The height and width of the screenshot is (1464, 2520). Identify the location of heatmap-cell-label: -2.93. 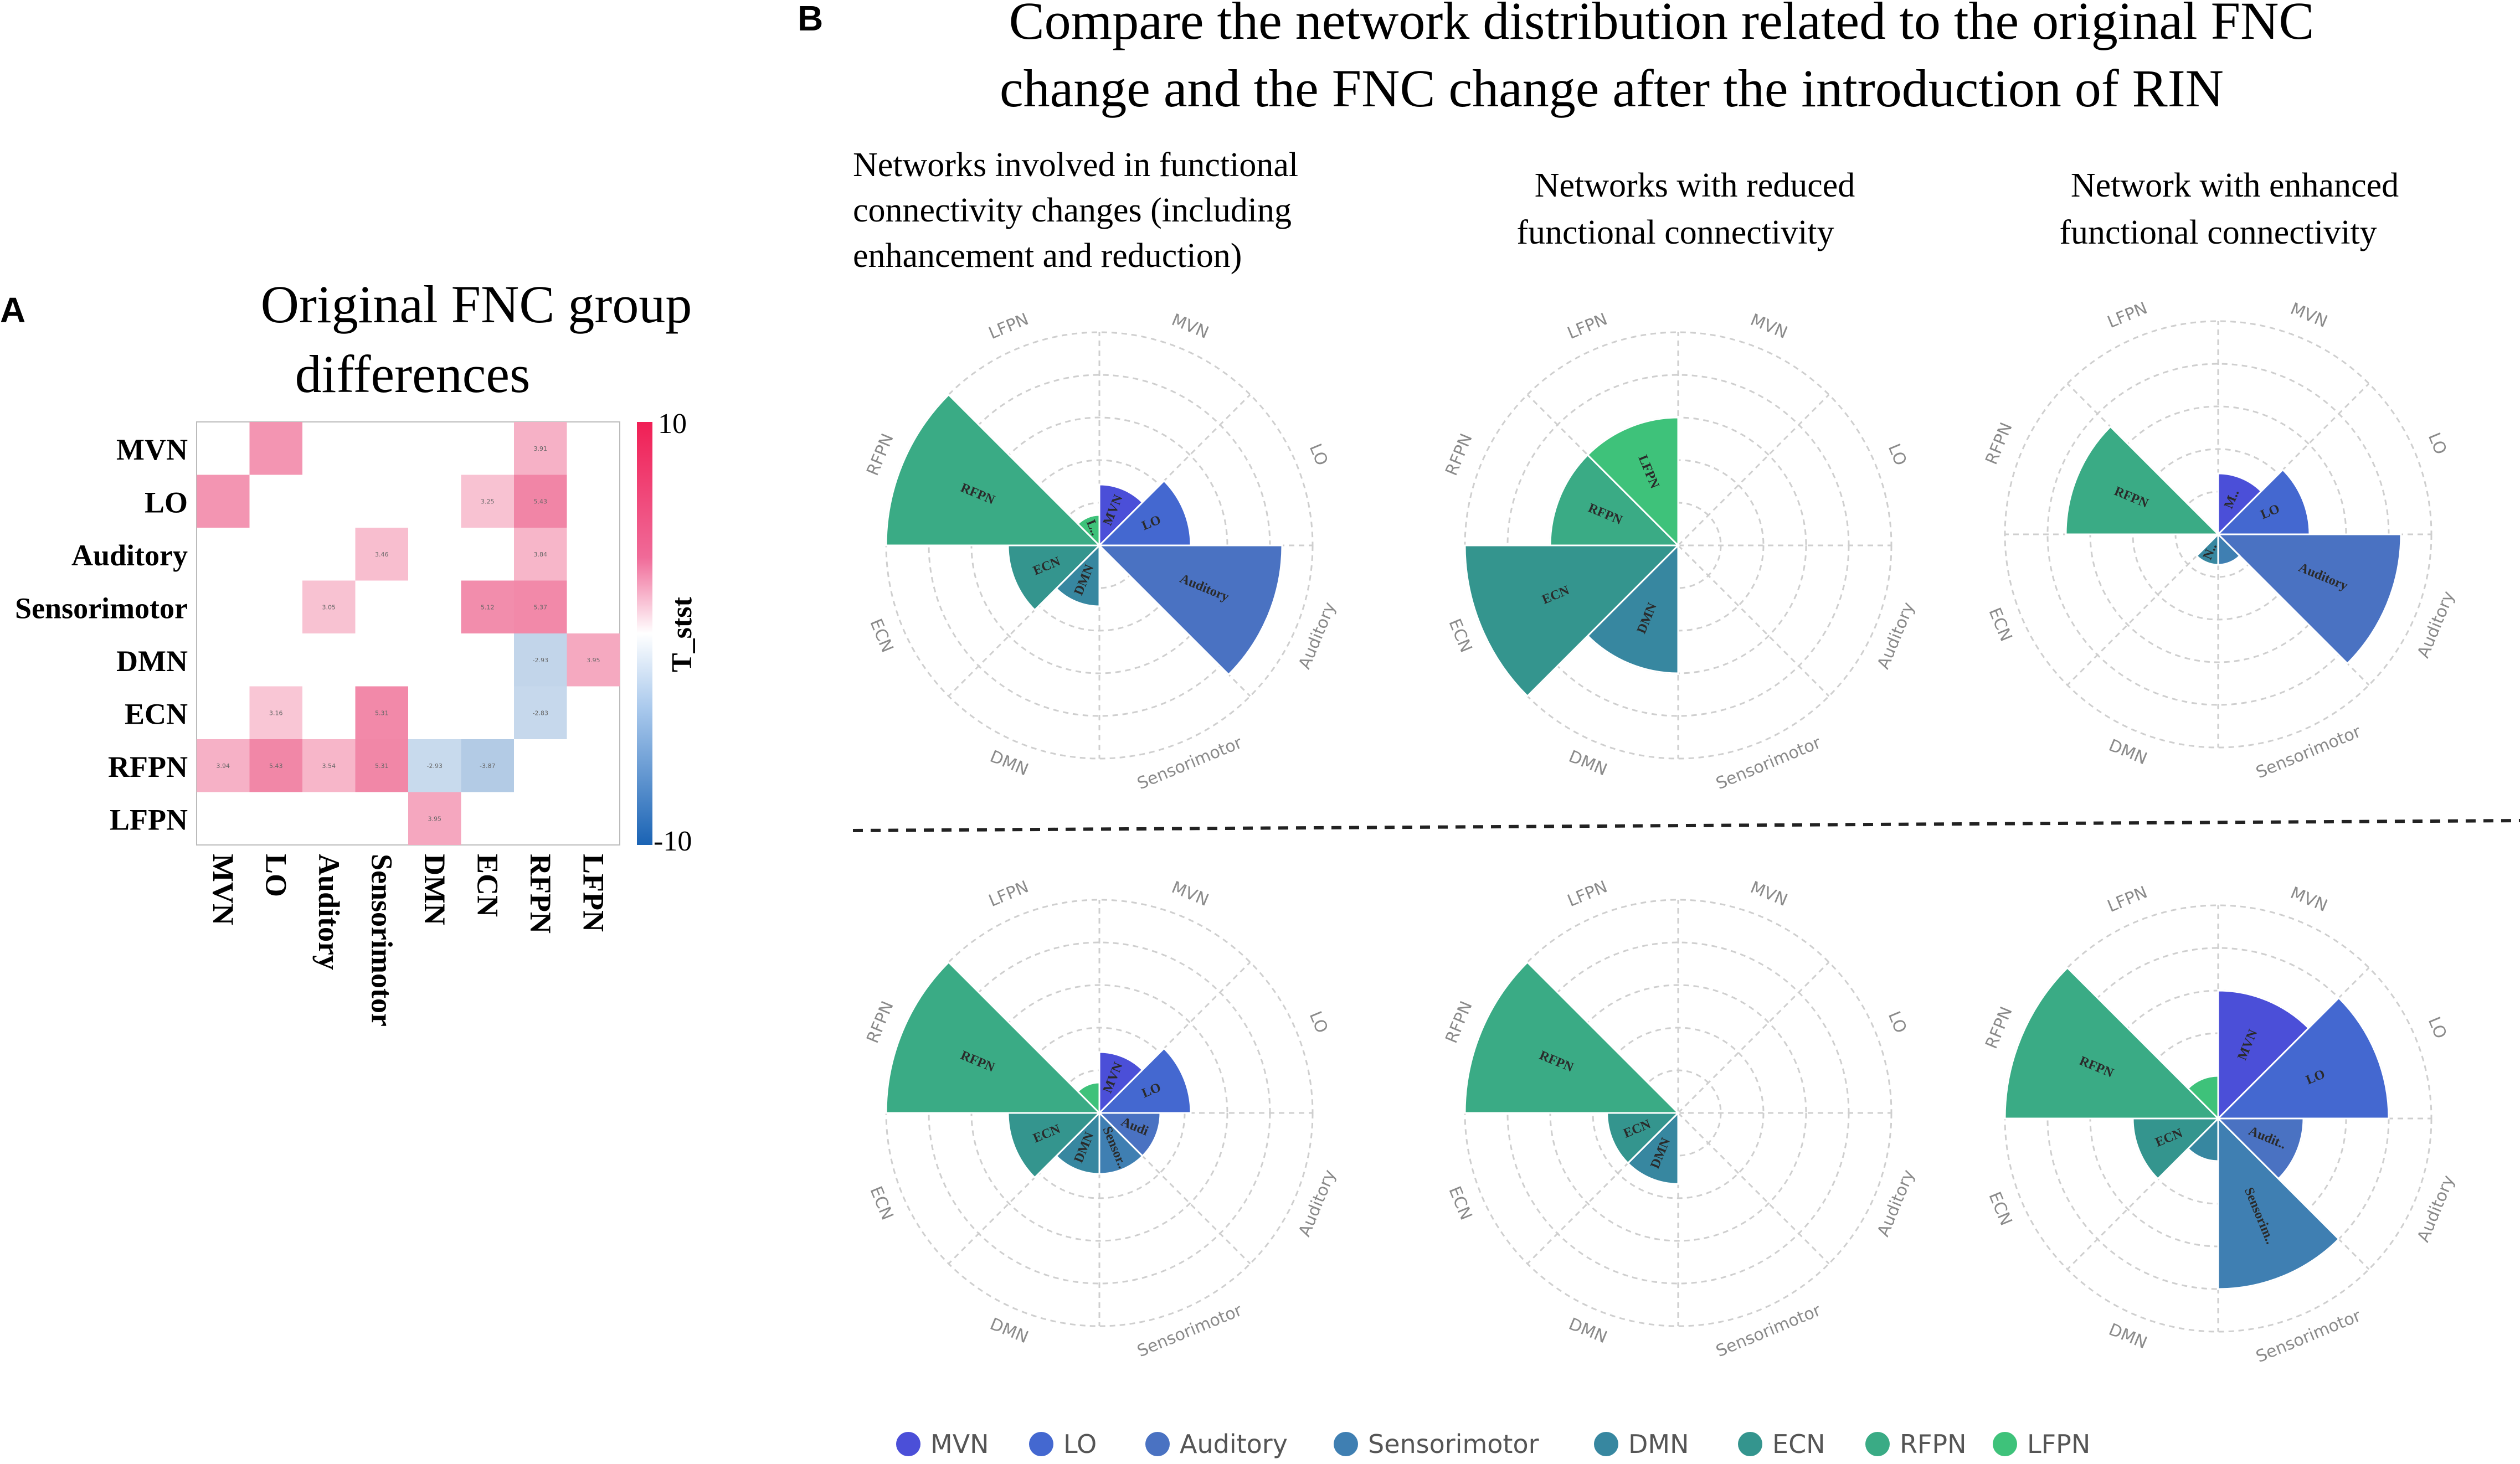
(435, 766).